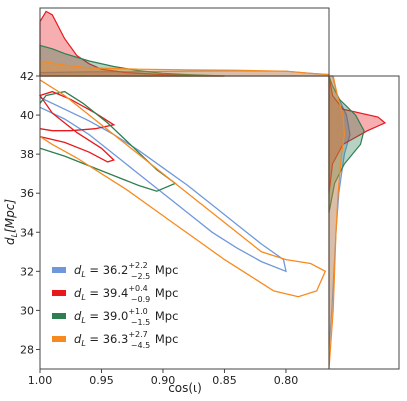 Image resolution: width=407 pixels, height=401 pixels. I want to click on x-tick-label: 1.00, so click(40, 380).